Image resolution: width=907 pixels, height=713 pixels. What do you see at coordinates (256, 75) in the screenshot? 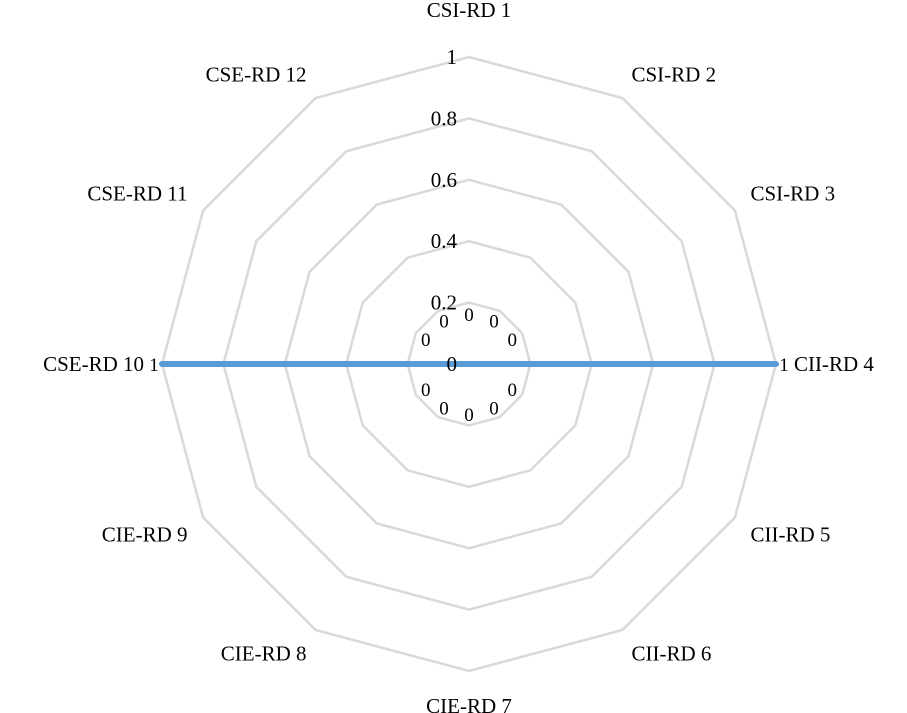
I see `category-label: CSE-RD 12` at bounding box center [256, 75].